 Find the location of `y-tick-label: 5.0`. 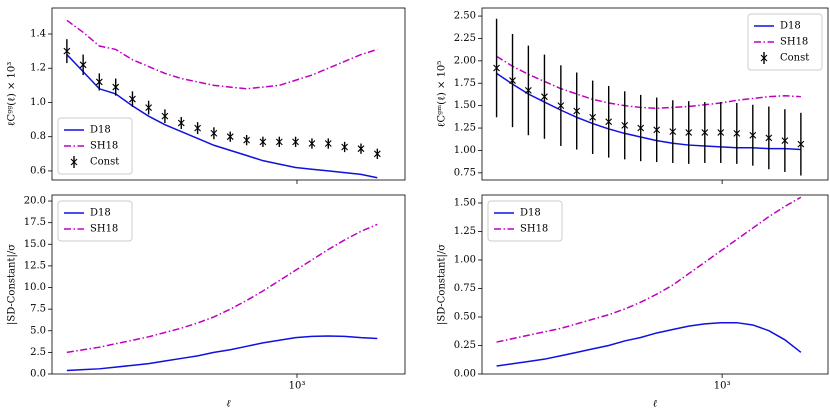

y-tick-label: 5.0 is located at coordinates (38, 330).